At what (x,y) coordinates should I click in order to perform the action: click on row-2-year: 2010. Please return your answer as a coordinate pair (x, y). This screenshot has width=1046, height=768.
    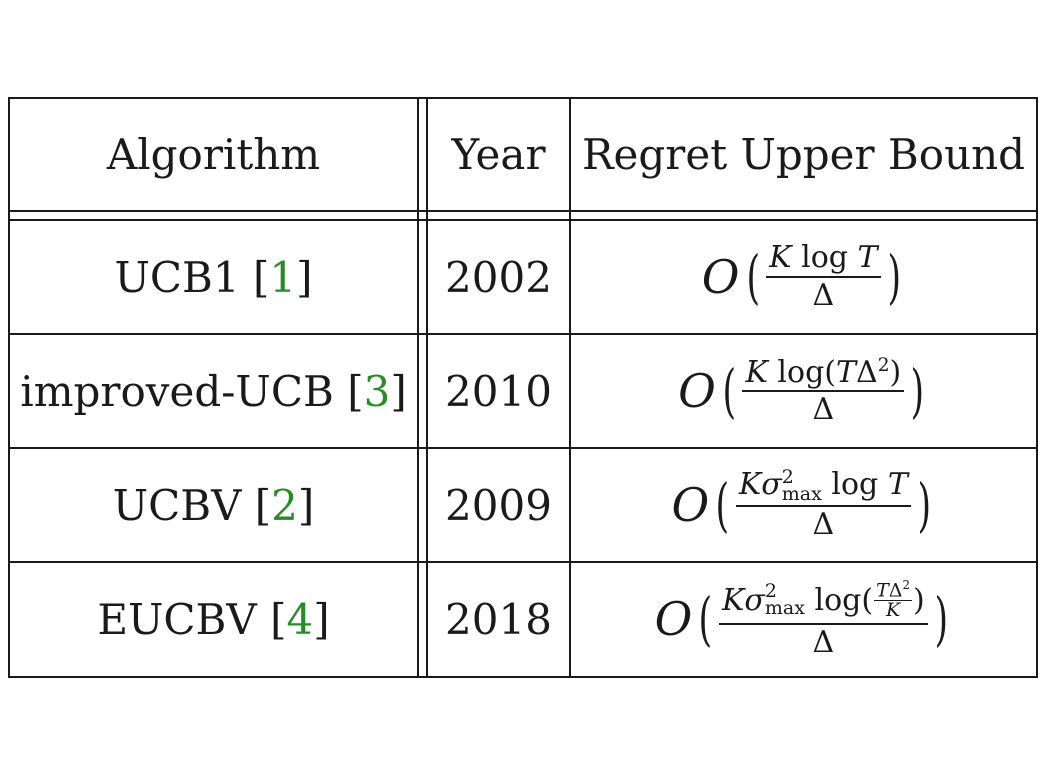
    Looking at the image, I should click on (498, 391).